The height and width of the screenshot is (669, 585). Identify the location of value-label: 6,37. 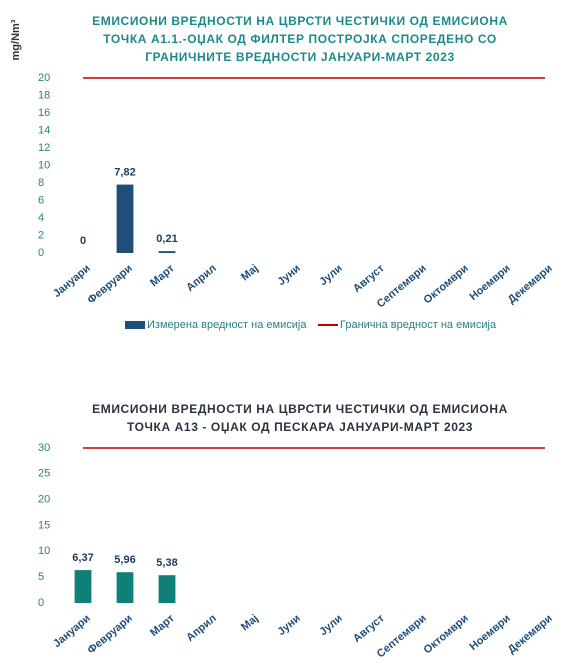
(82, 558).